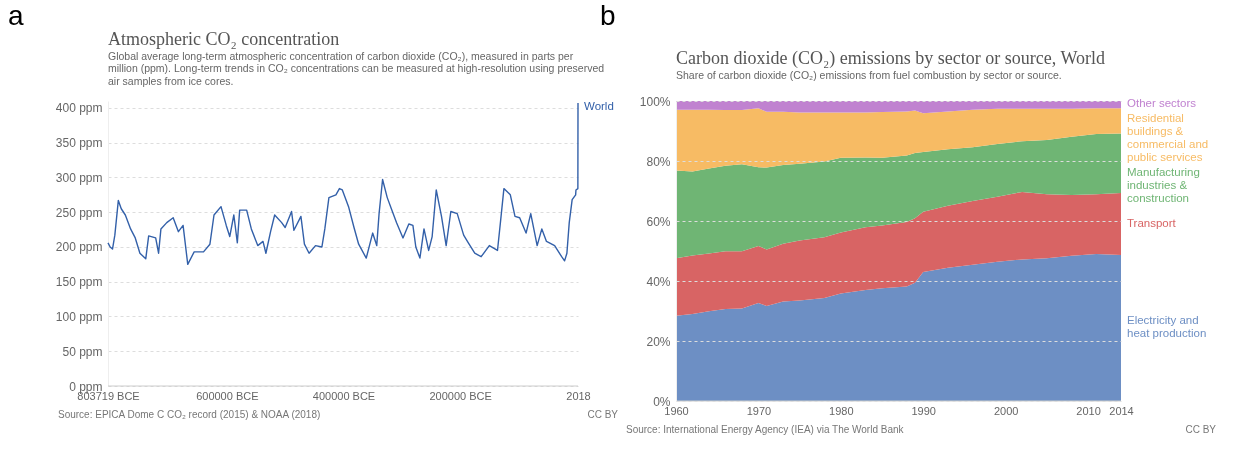  I want to click on x-tick-label: 1970, so click(759, 410).